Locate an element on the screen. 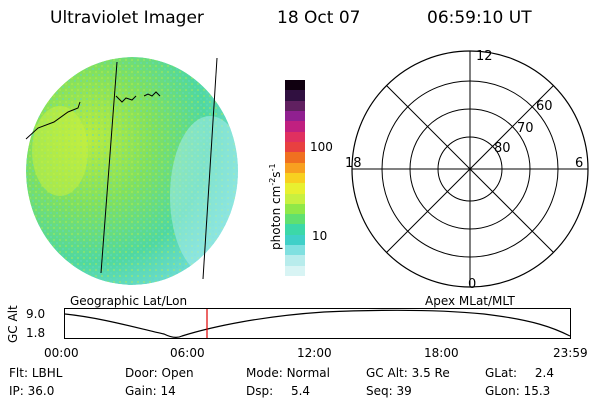  timeline-ylabel: GC Alt is located at coordinates (13, 324).